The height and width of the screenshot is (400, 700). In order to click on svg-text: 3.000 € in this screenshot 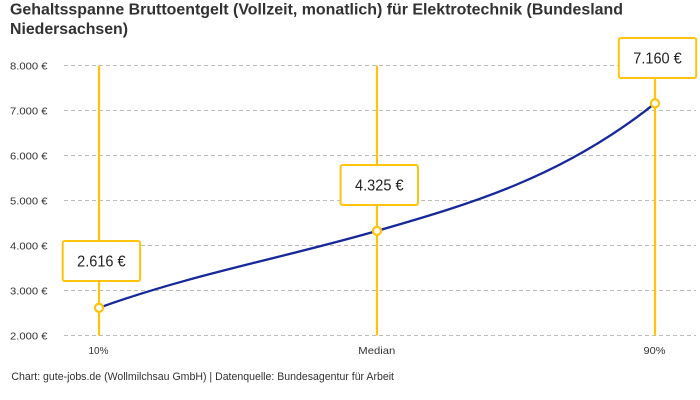, I will do `click(29, 292)`.